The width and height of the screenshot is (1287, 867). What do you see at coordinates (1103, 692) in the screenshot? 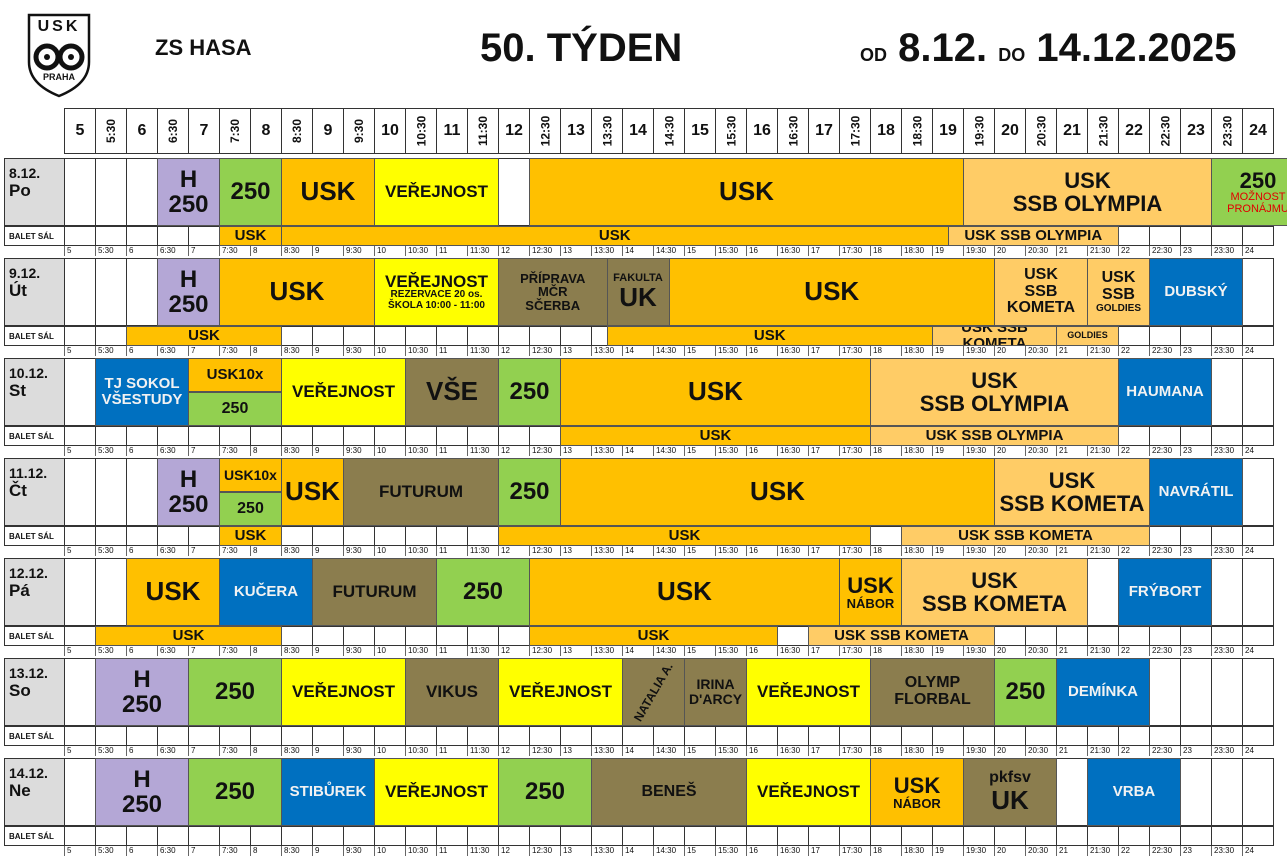
I see `booking-block: DEMÍNKA` at bounding box center [1103, 692].